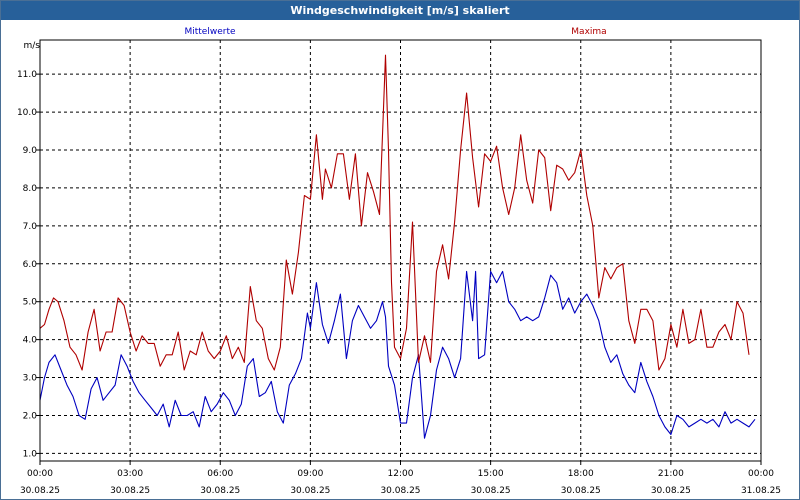 The width and height of the screenshot is (800, 500). I want to click on y-tick-label: 8.0, so click(30, 189).